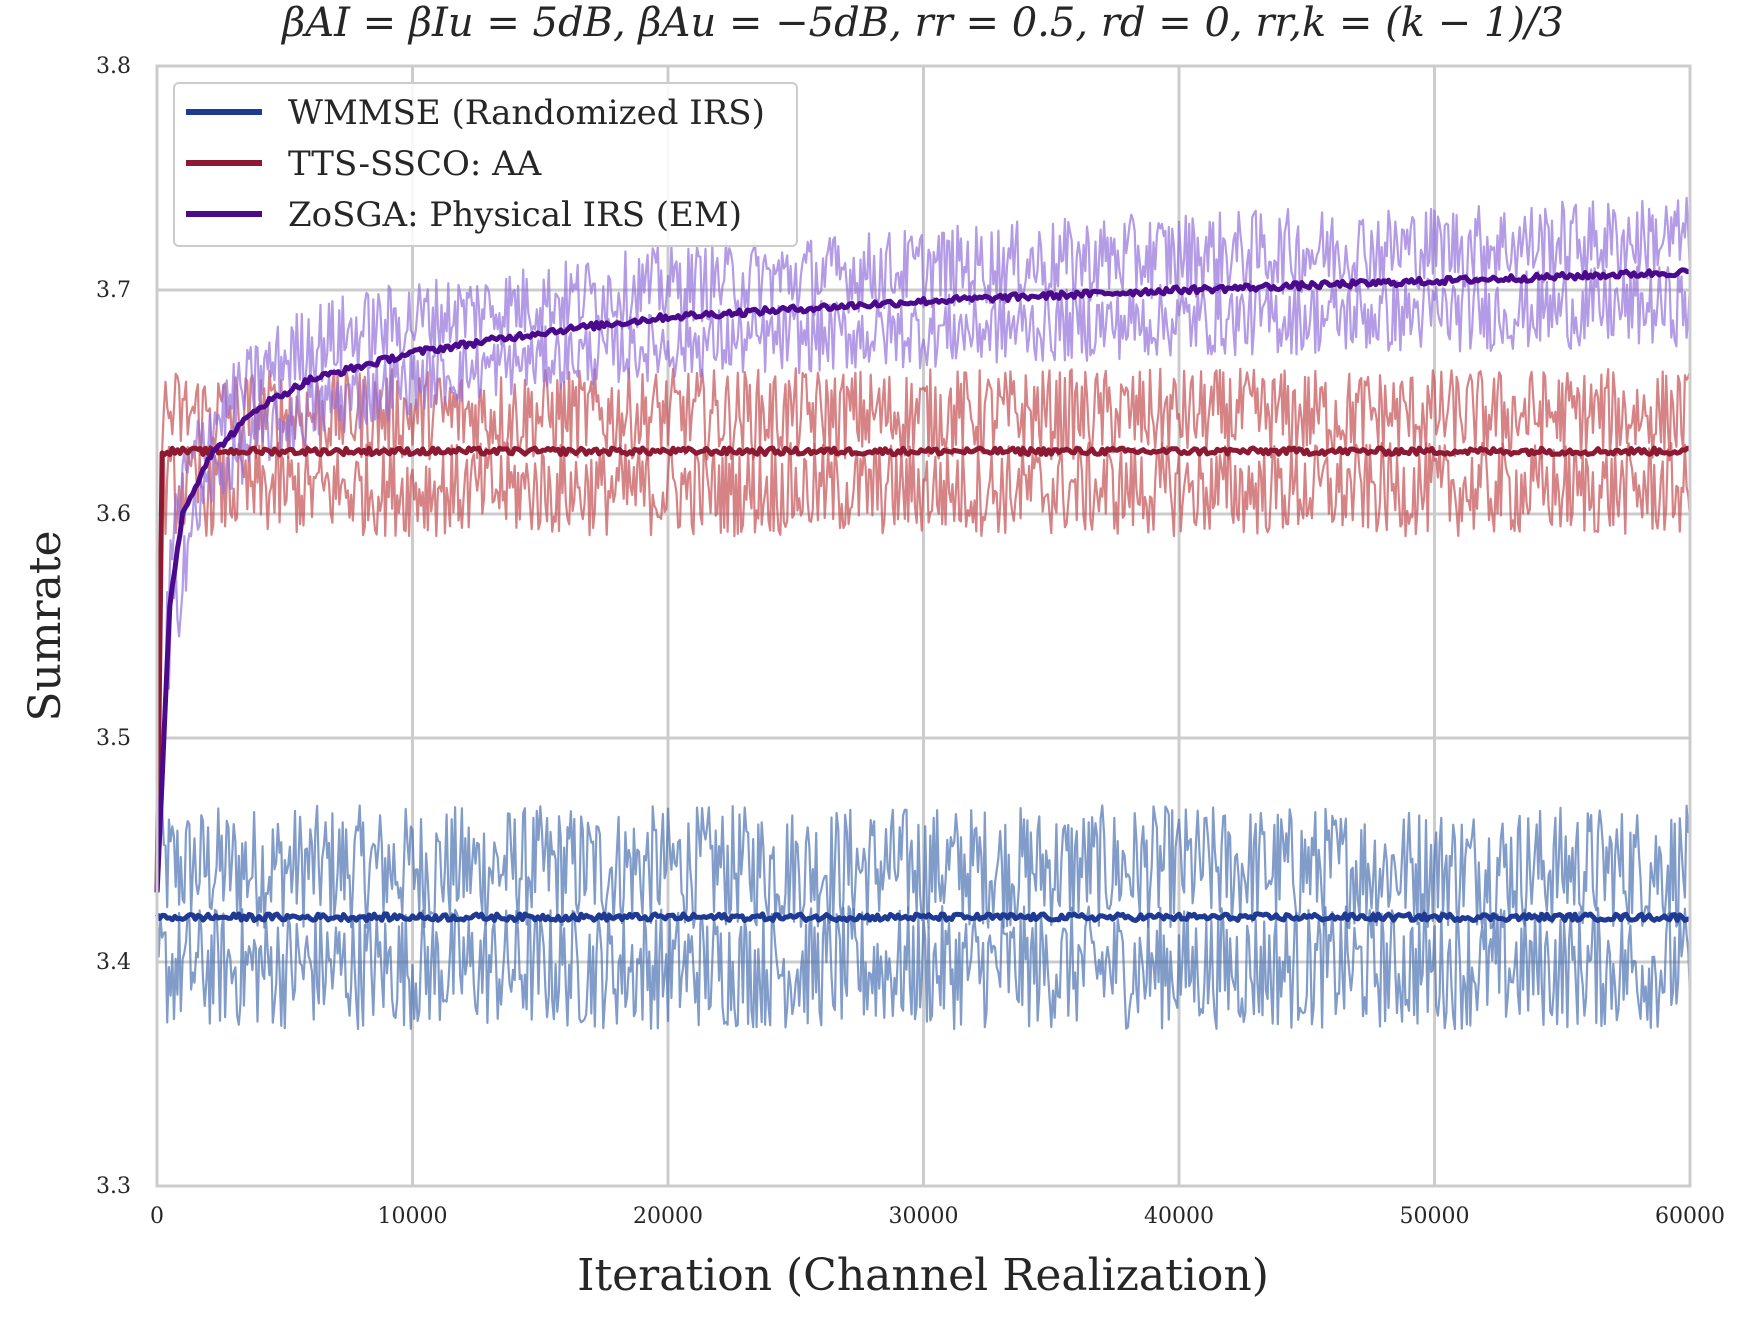 Image resolution: width=1748 pixels, height=1321 pixels. Describe the element at coordinates (45, 625) in the screenshot. I see `y-axis-label: Sumrate` at that location.